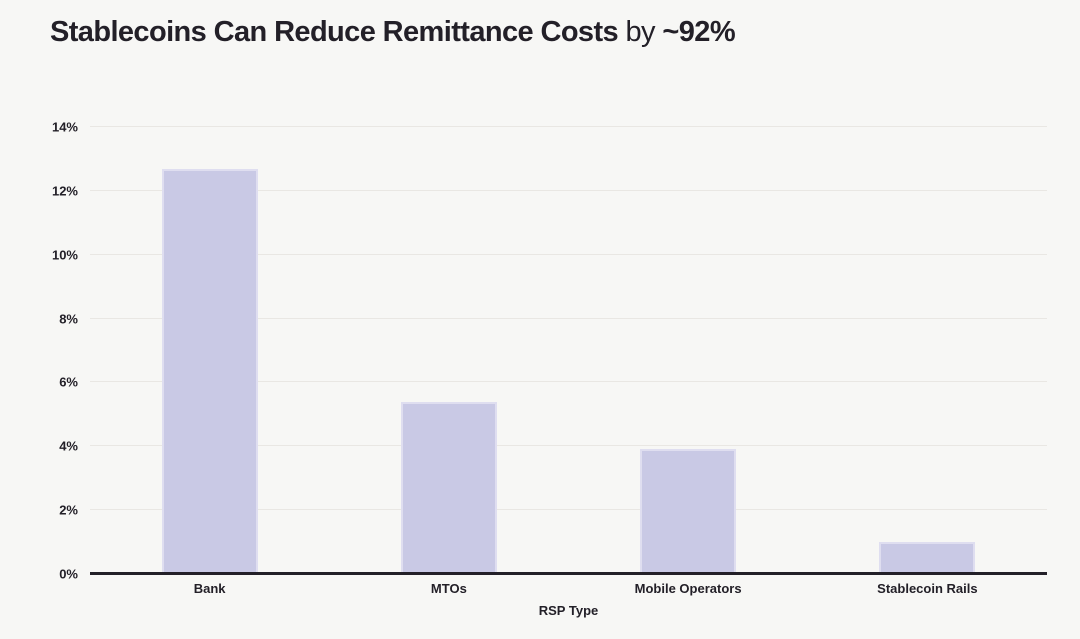 The image size is (1080, 639). What do you see at coordinates (40, 351) in the screenshot?
I see `y-axis-ticks: 0% 2% 4% 6% 8% 10% 12% 14%` at bounding box center [40, 351].